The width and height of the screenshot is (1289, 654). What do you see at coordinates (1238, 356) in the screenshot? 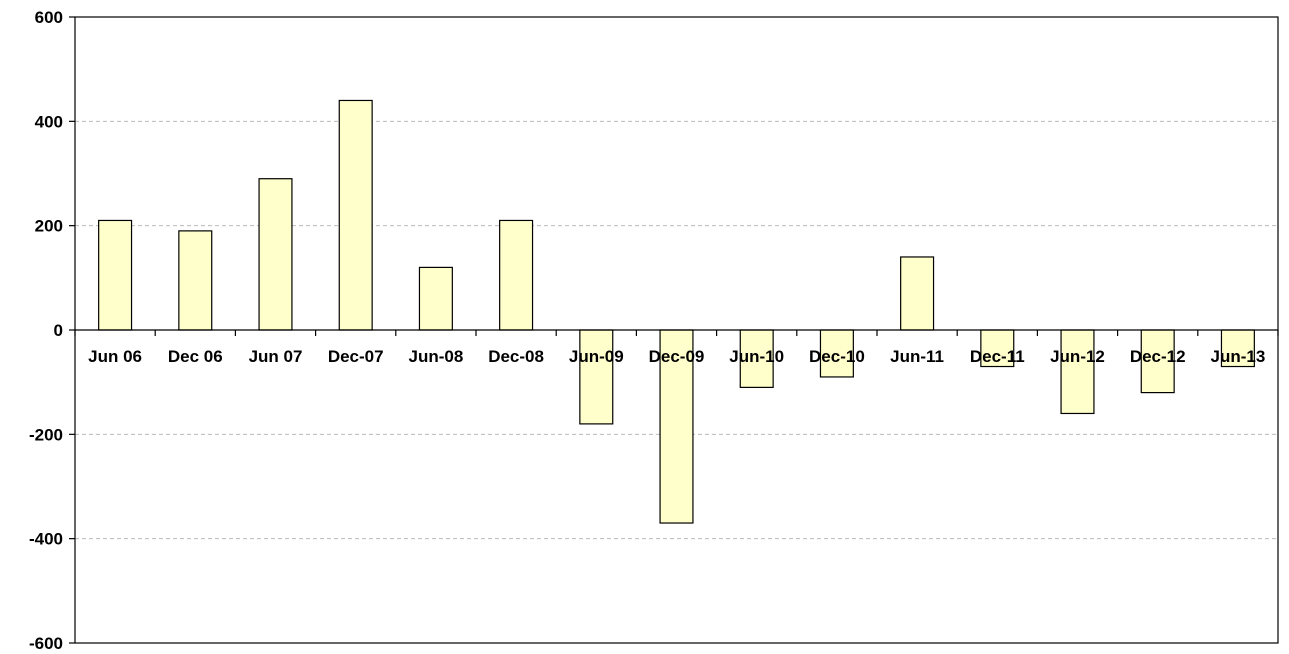
I see `x-tick-label: Jun-13` at bounding box center [1238, 356].